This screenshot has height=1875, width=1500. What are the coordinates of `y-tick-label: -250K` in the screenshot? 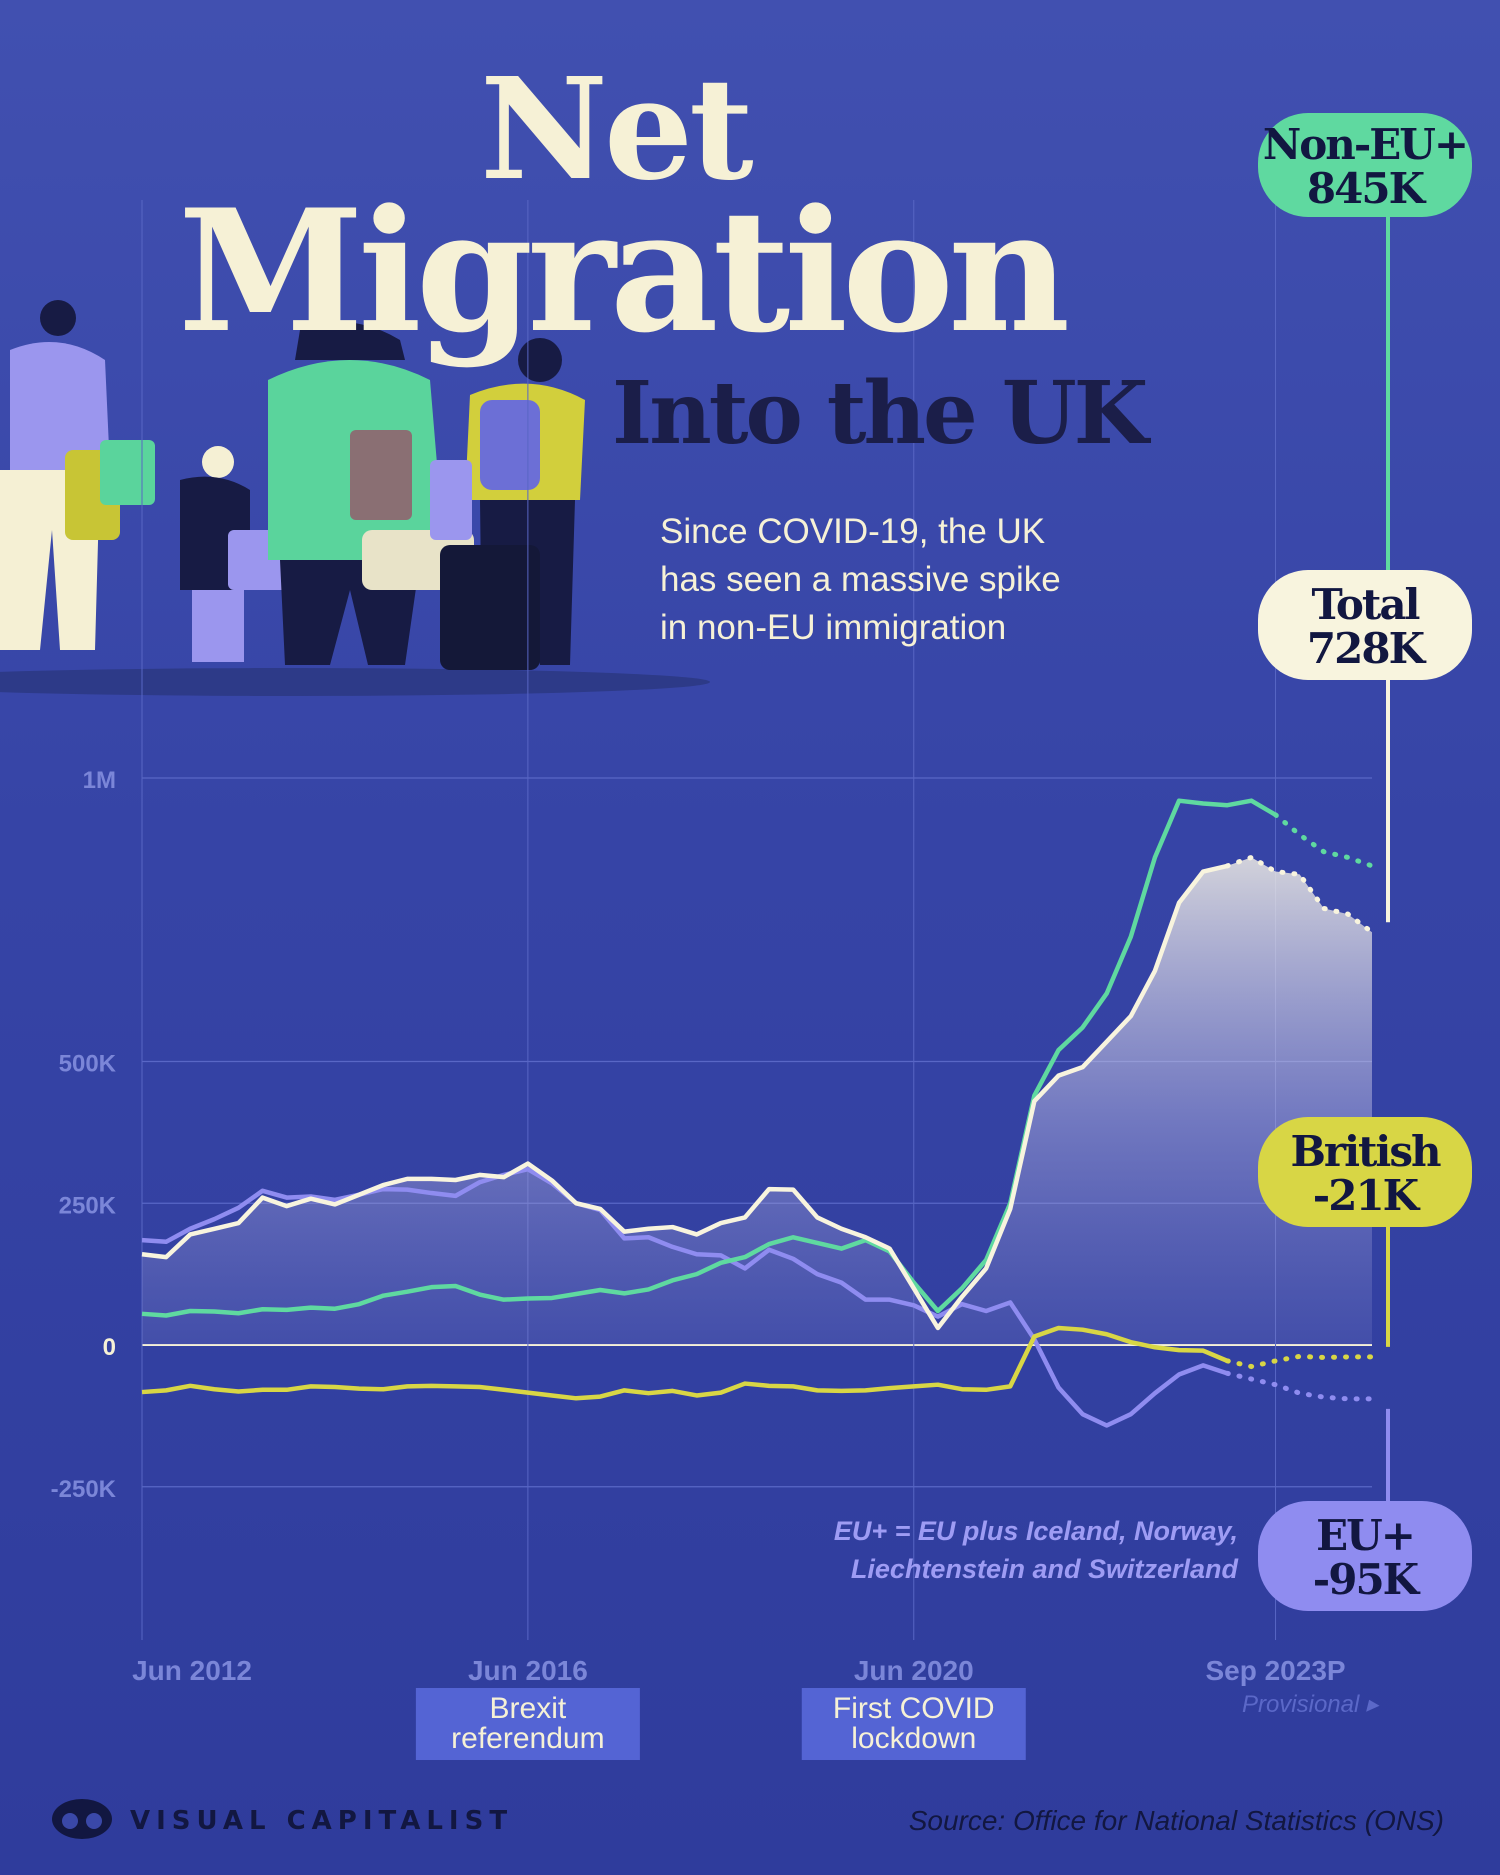 It's located at (84, 1489).